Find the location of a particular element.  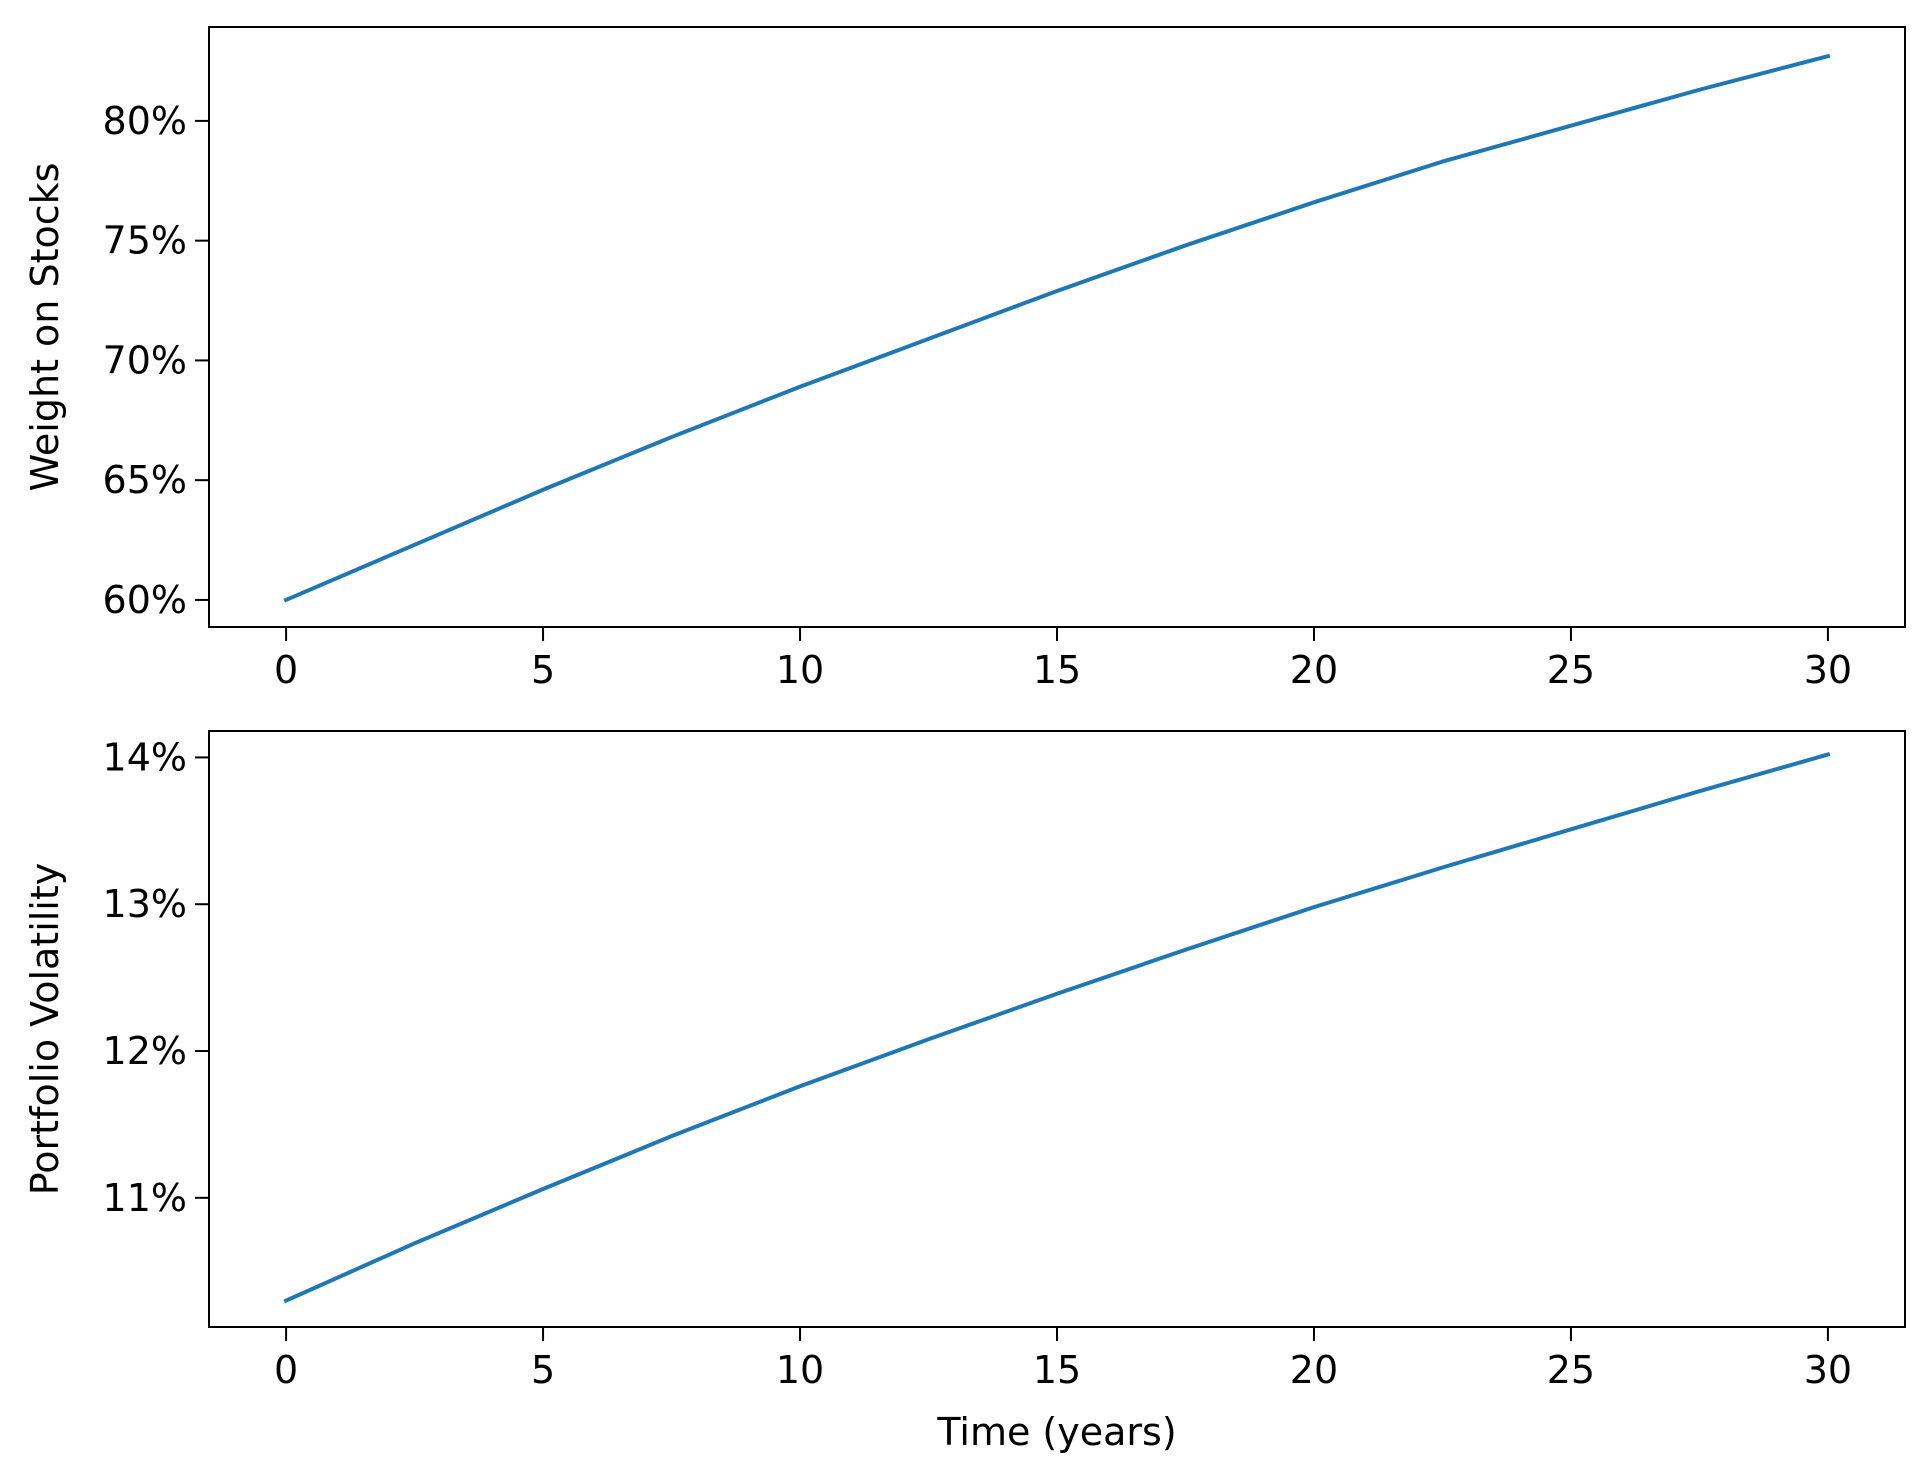

y-tick-label: 60% is located at coordinates (145, 600).